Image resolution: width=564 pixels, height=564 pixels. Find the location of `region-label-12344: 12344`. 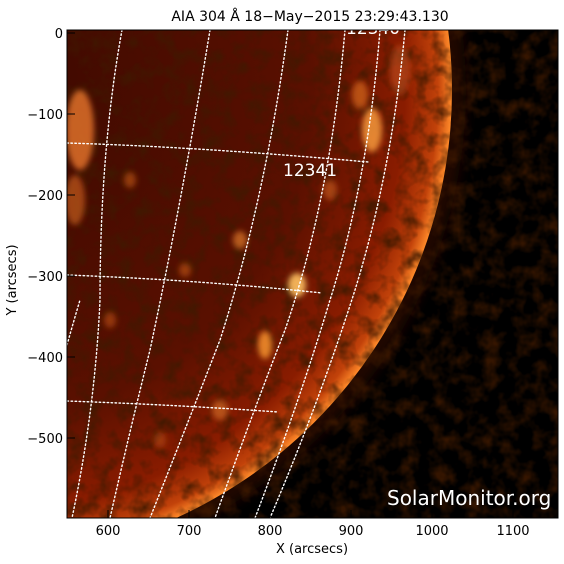

region-label-12344: 12344 is located at coordinates (115, 24).